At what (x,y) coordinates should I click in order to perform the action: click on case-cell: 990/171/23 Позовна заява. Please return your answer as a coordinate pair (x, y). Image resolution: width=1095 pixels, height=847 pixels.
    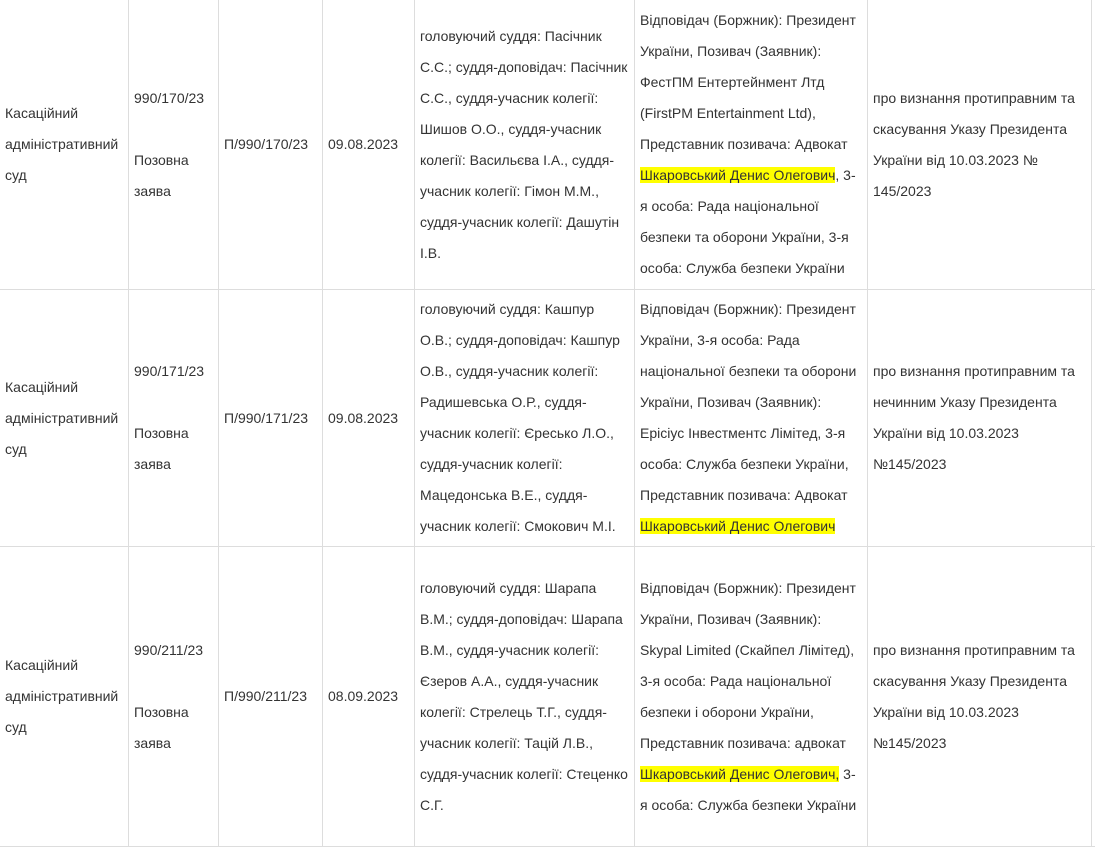
    Looking at the image, I should click on (174, 418).